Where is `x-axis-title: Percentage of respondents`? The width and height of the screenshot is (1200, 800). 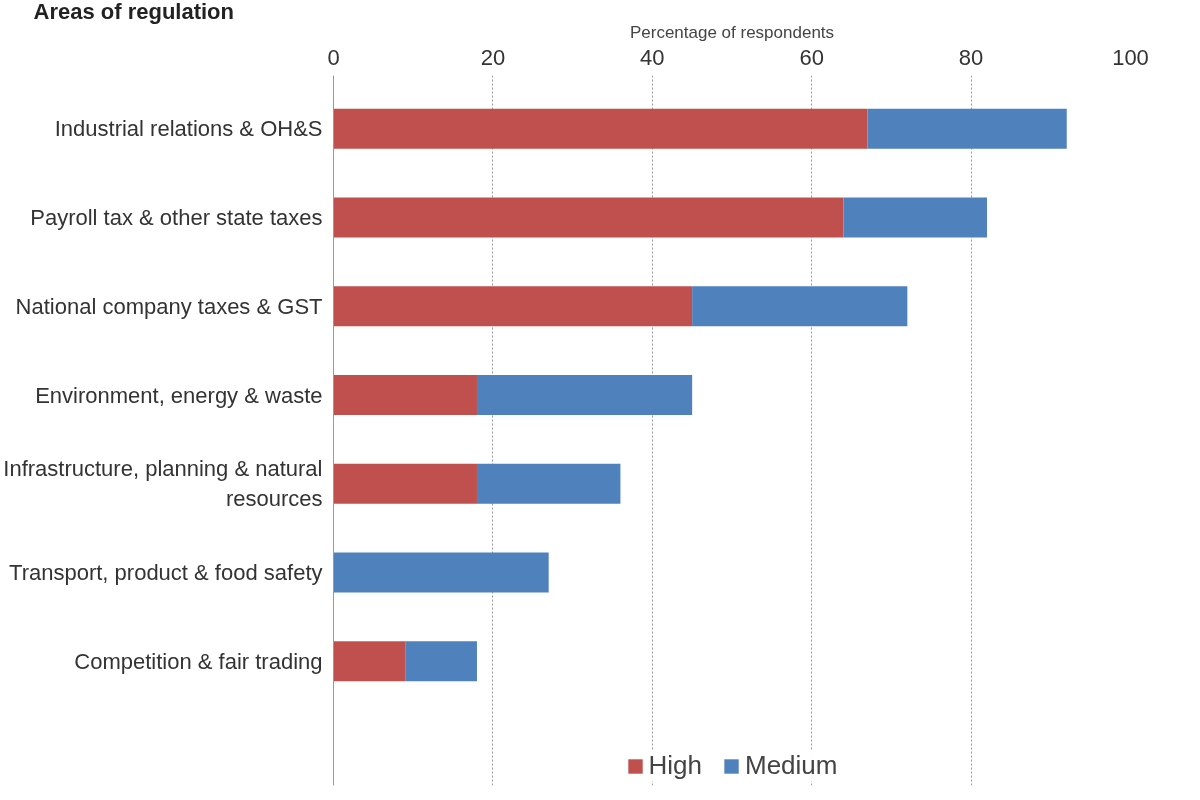
x-axis-title: Percentage of respondents is located at coordinates (732, 32).